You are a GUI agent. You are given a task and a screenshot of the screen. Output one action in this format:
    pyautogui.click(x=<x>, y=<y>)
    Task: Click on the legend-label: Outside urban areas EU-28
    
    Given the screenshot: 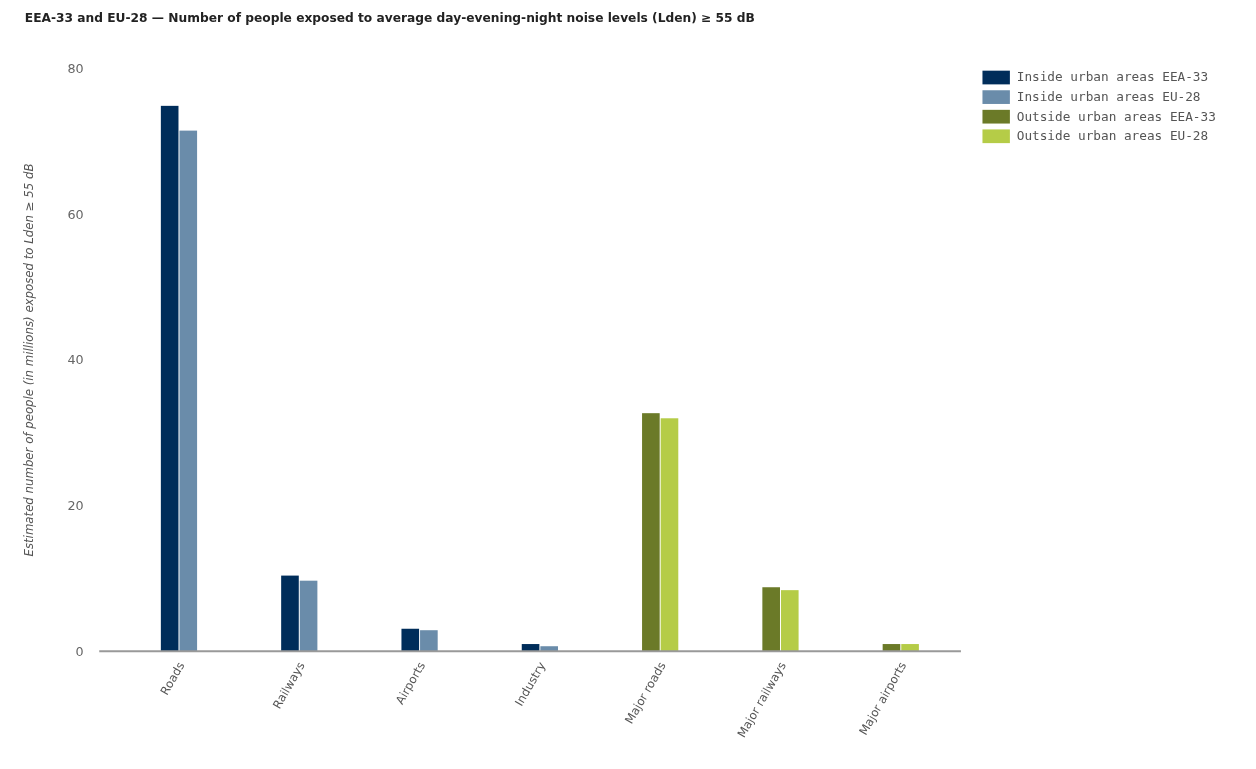 What is the action you would take?
    pyautogui.click(x=1112, y=136)
    